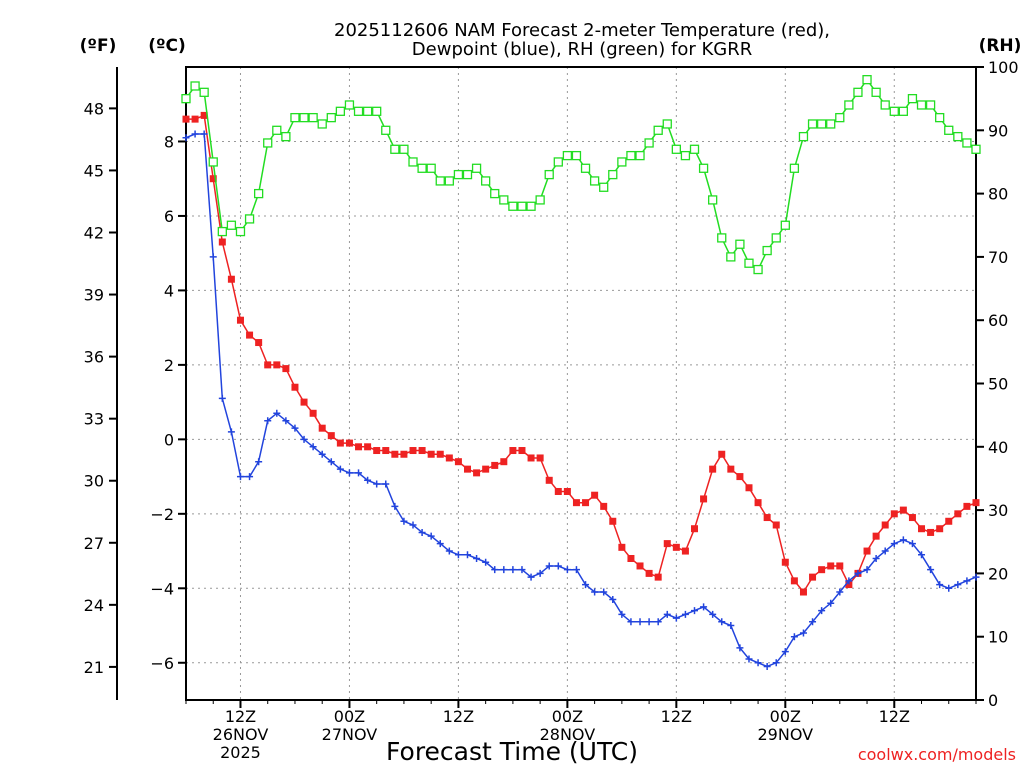 This screenshot has height=768, width=1024. Describe the element at coordinates (998, 194) in the screenshot. I see `rh-tick-label: 80` at that location.